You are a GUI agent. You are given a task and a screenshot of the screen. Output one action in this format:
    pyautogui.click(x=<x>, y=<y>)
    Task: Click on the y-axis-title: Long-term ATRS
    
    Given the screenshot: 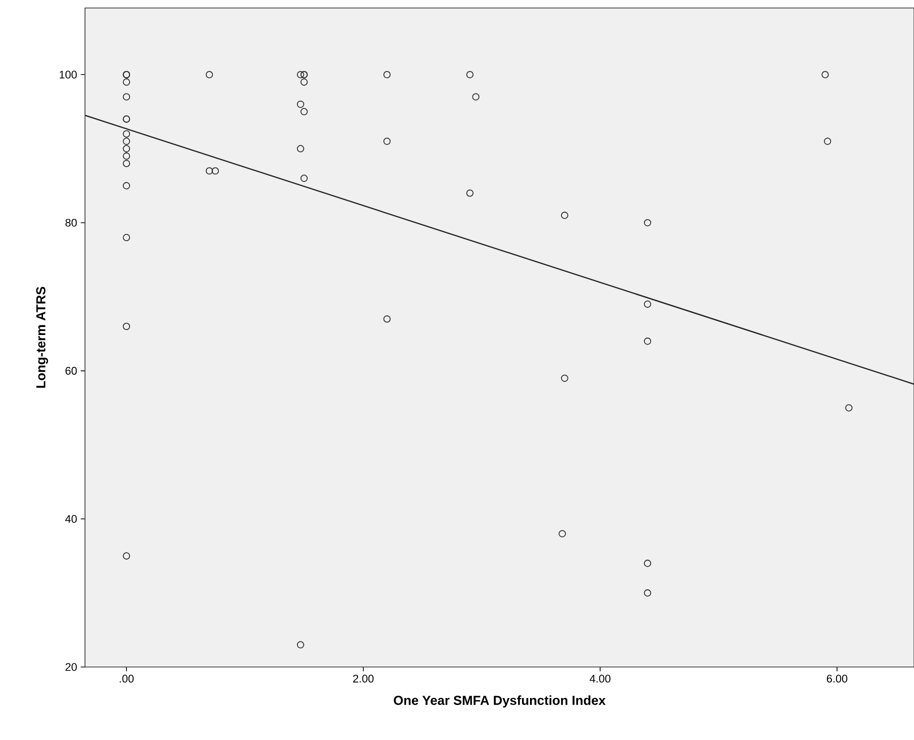 What is the action you would take?
    pyautogui.click(x=42, y=337)
    